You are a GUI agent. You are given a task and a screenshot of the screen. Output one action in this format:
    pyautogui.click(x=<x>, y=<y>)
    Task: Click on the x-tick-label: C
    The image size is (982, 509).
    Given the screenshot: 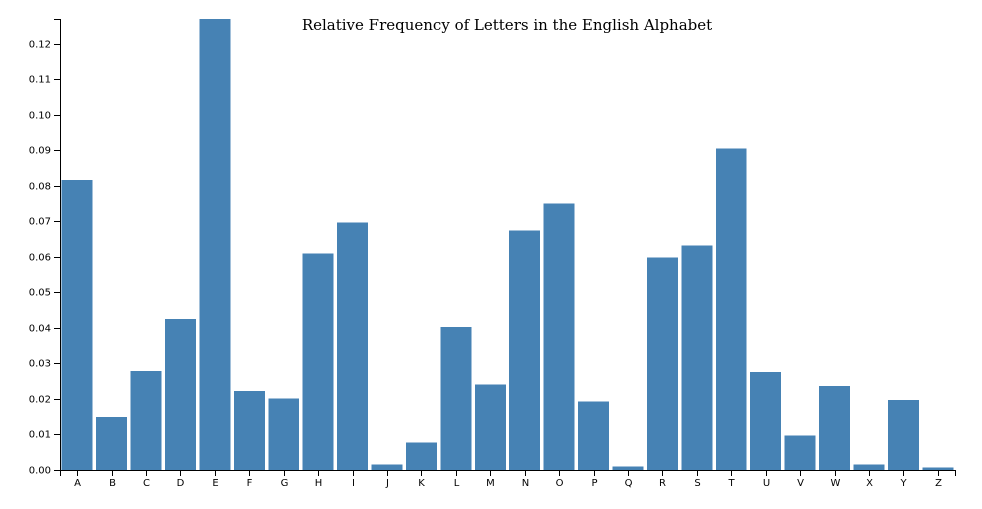 What is the action you would take?
    pyautogui.click(x=146, y=483)
    